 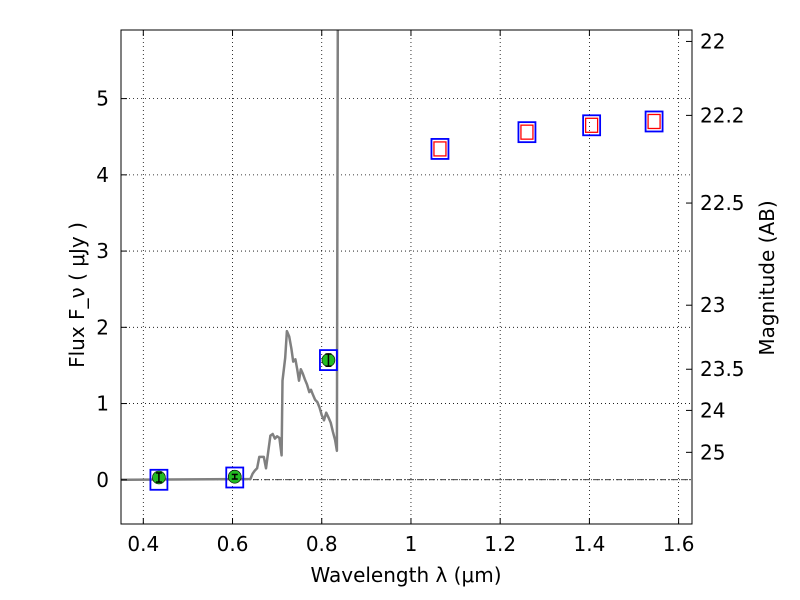 What do you see at coordinates (679, 544) in the screenshot?
I see `x-tick-label: 1.6` at bounding box center [679, 544].